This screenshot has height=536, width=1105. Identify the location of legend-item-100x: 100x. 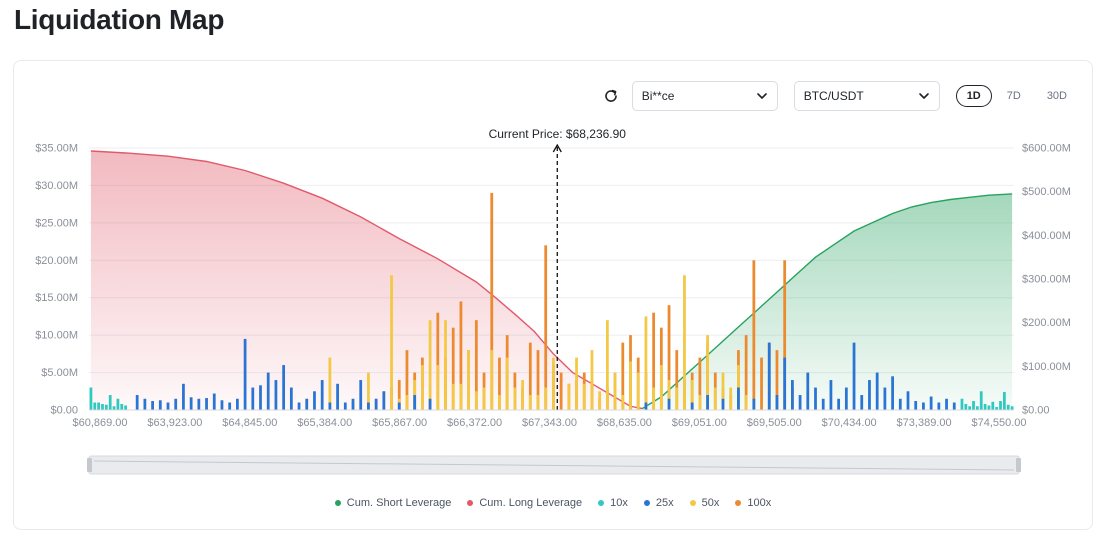
(753, 503).